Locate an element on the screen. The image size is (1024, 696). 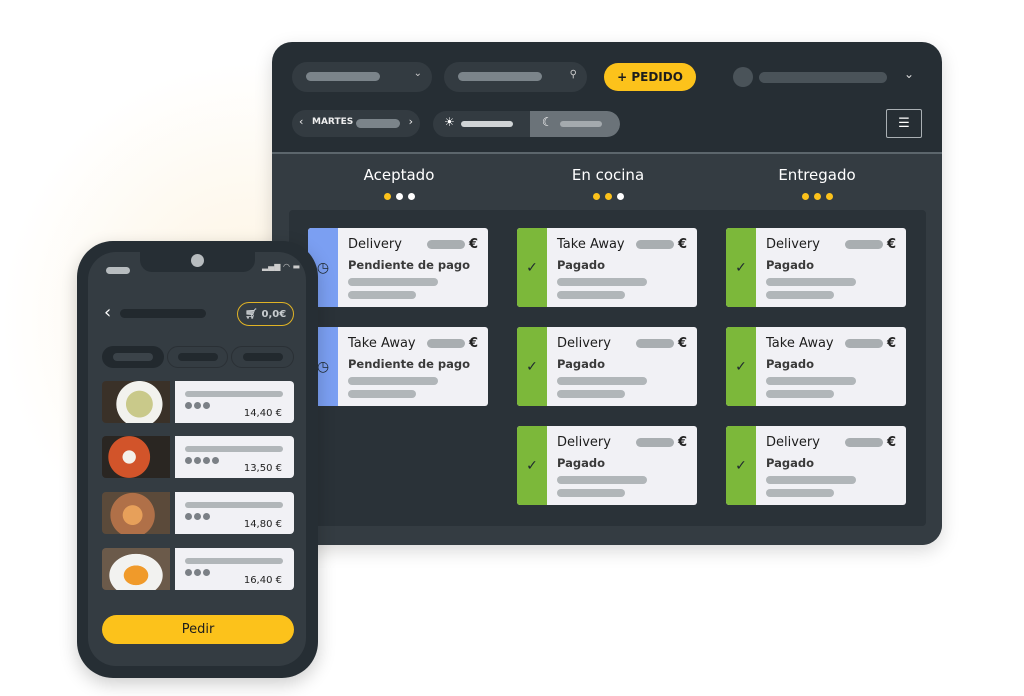
dark-mode-option: ☾ is located at coordinates (575, 124).